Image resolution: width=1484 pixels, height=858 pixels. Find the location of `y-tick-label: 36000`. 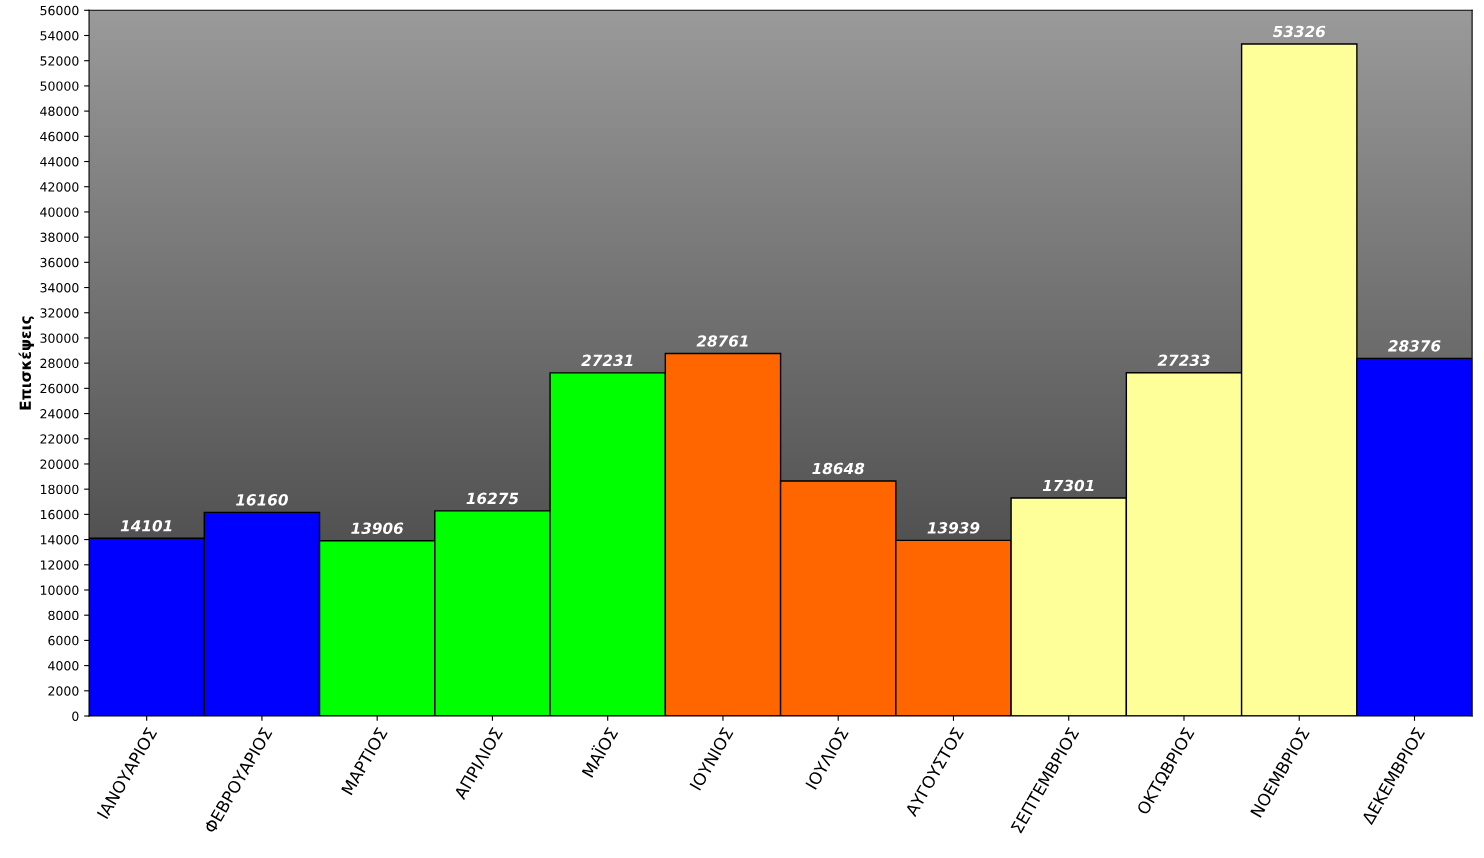

y-tick-label: 36000 is located at coordinates (59, 262).